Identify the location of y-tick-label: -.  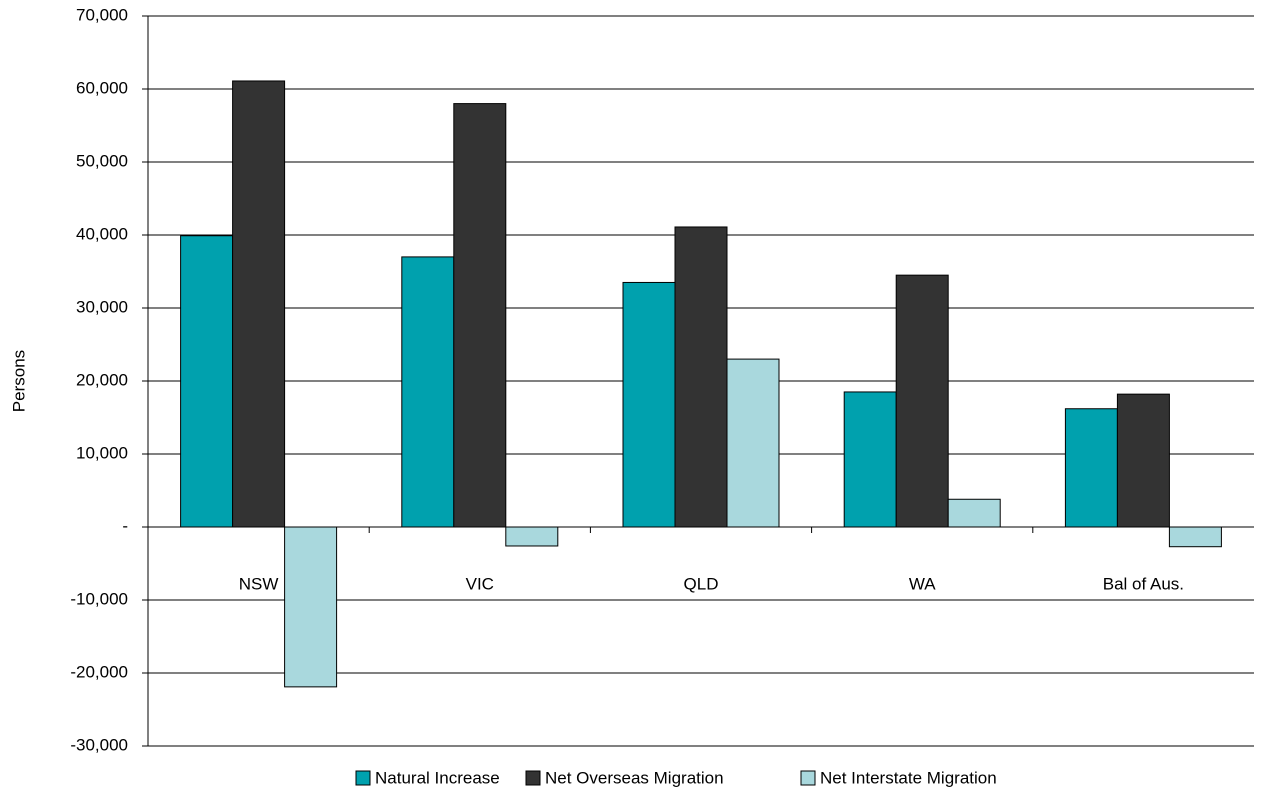
(125, 525).